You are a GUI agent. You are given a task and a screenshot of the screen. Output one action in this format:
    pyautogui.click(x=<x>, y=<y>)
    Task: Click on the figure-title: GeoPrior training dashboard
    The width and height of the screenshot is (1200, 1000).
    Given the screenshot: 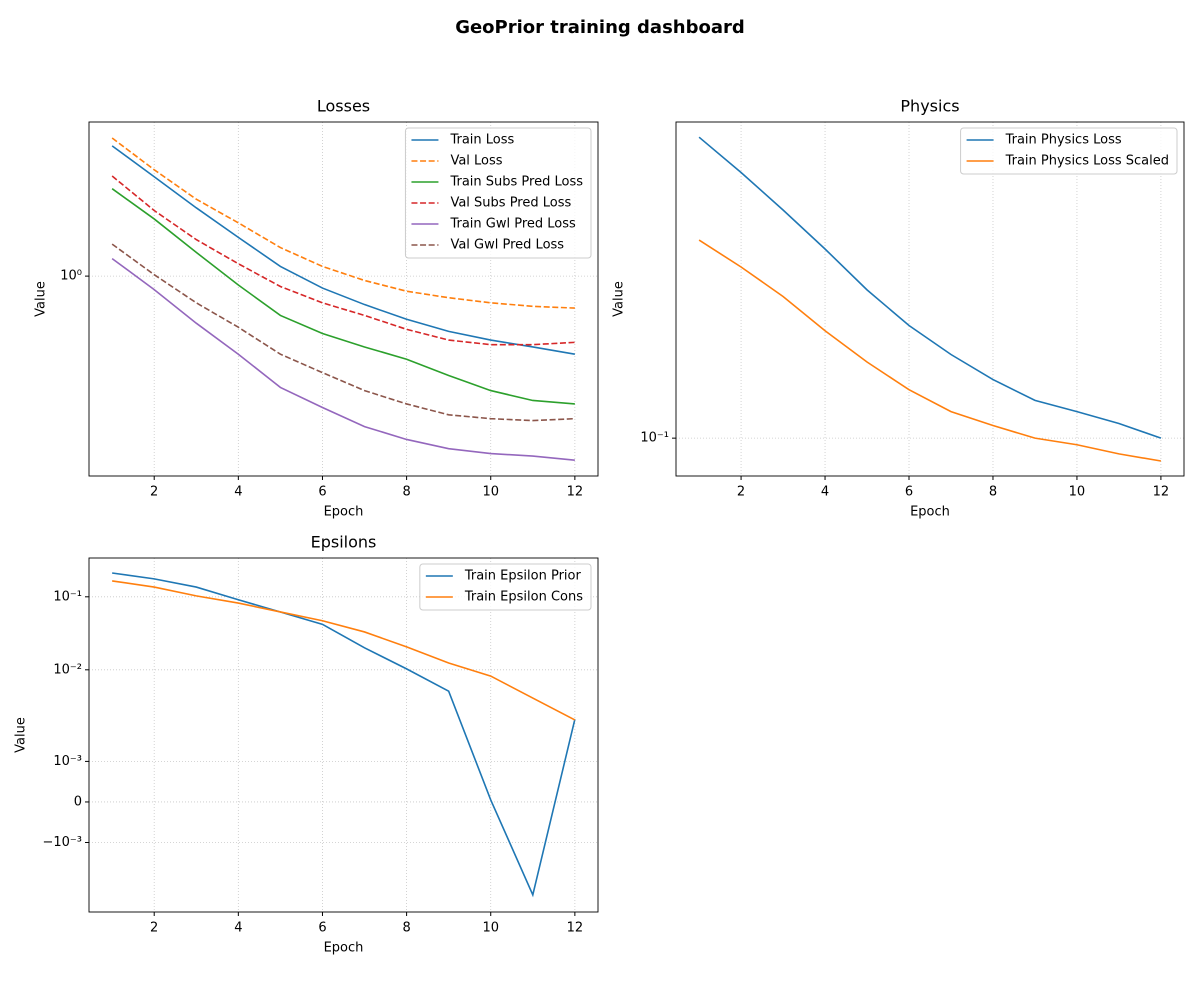 What is the action you would take?
    pyautogui.click(x=600, y=27)
    